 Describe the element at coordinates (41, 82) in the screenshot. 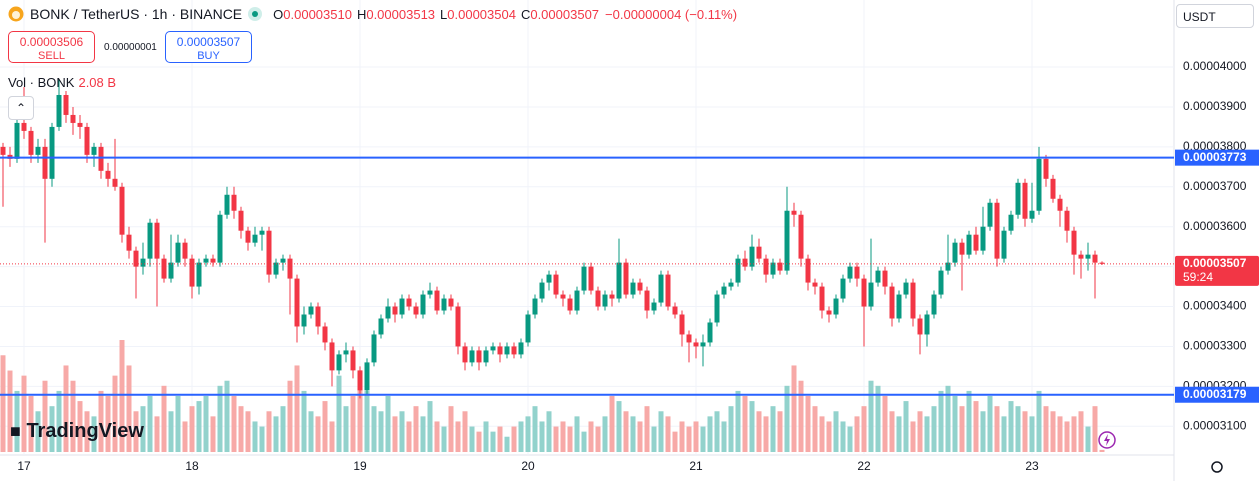

I see `volume-title: Vol · BONK` at that location.